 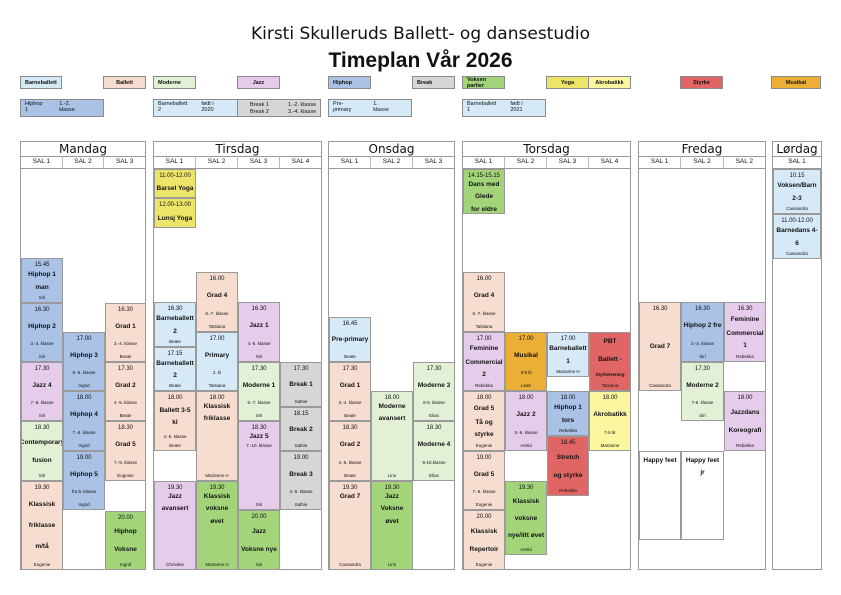 What do you see at coordinates (175, 525) in the screenshot?
I see `class-jazz-avansert: 19.30 Jazz avansert Christine` at bounding box center [175, 525].